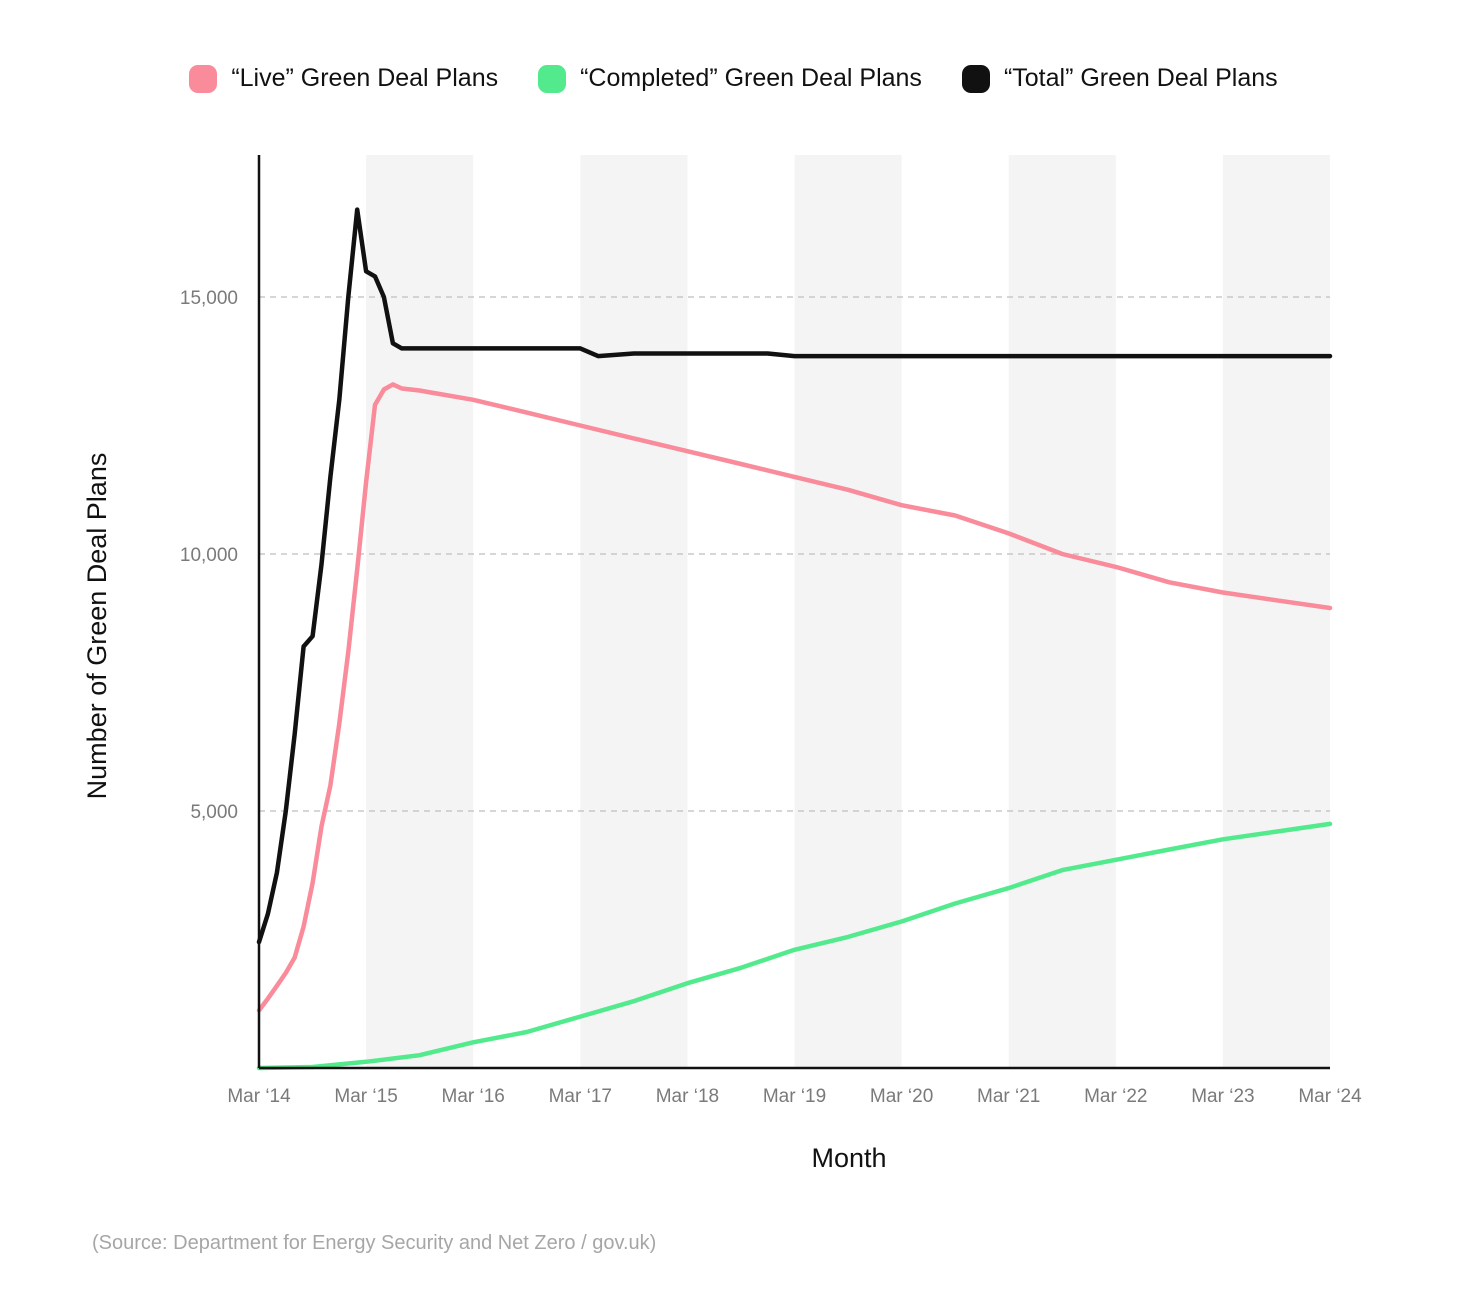 This screenshot has height=1307, width=1467. I want to click on series-line-completed, so click(794, 946).